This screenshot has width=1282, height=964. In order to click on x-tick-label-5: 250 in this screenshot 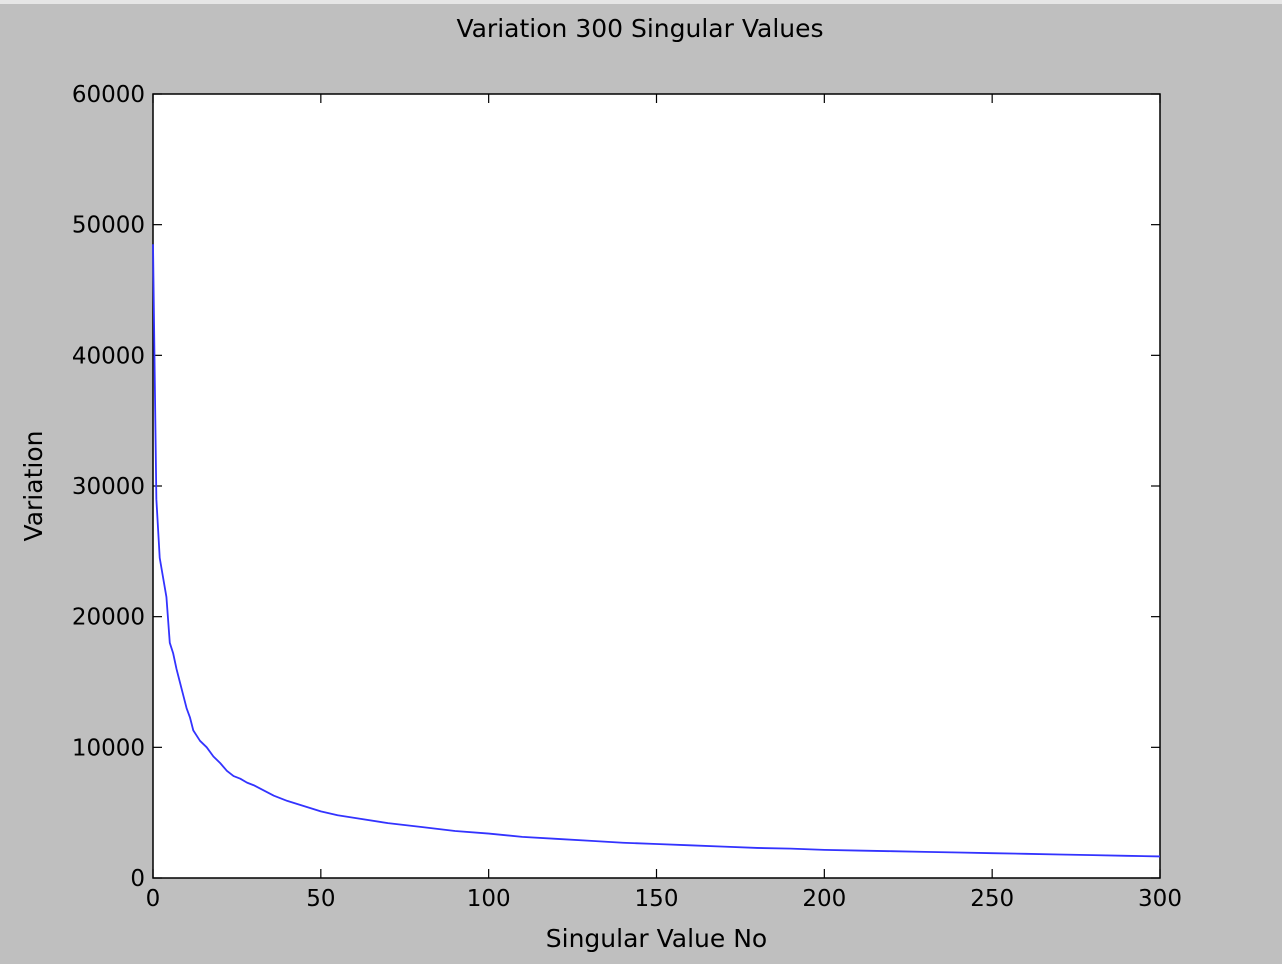, I will do `click(992, 899)`.